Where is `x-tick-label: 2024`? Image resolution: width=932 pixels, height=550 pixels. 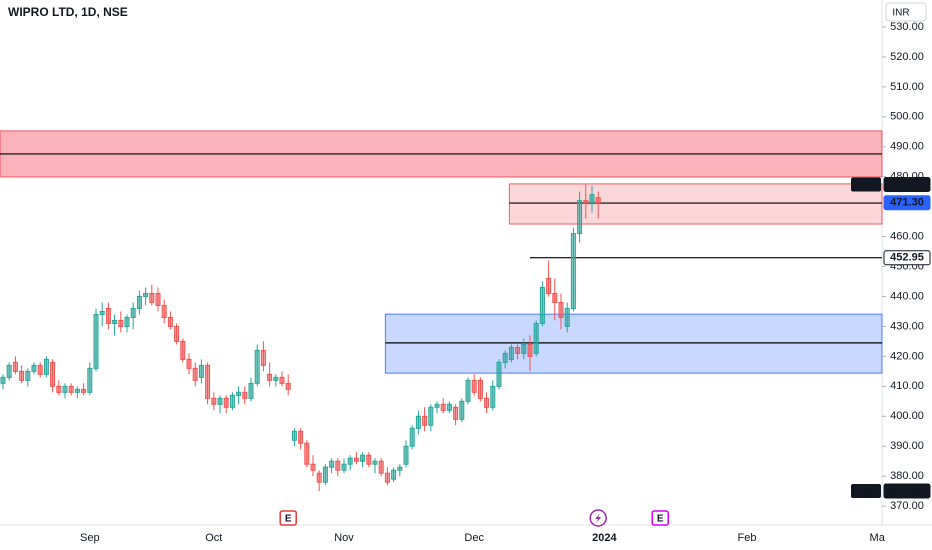
x-tick-label: 2024 is located at coordinates (604, 538).